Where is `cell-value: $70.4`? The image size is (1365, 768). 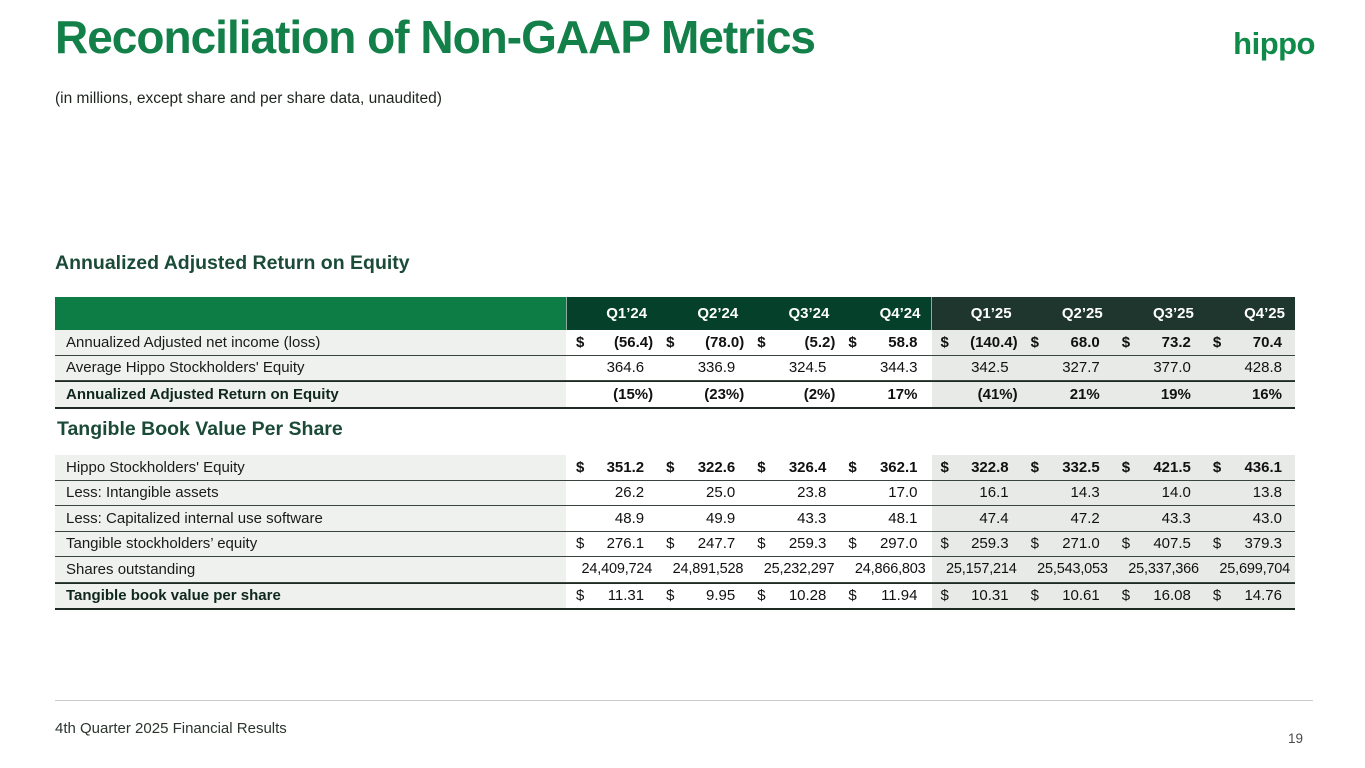
cell-value: $70.4 is located at coordinates (1249, 342).